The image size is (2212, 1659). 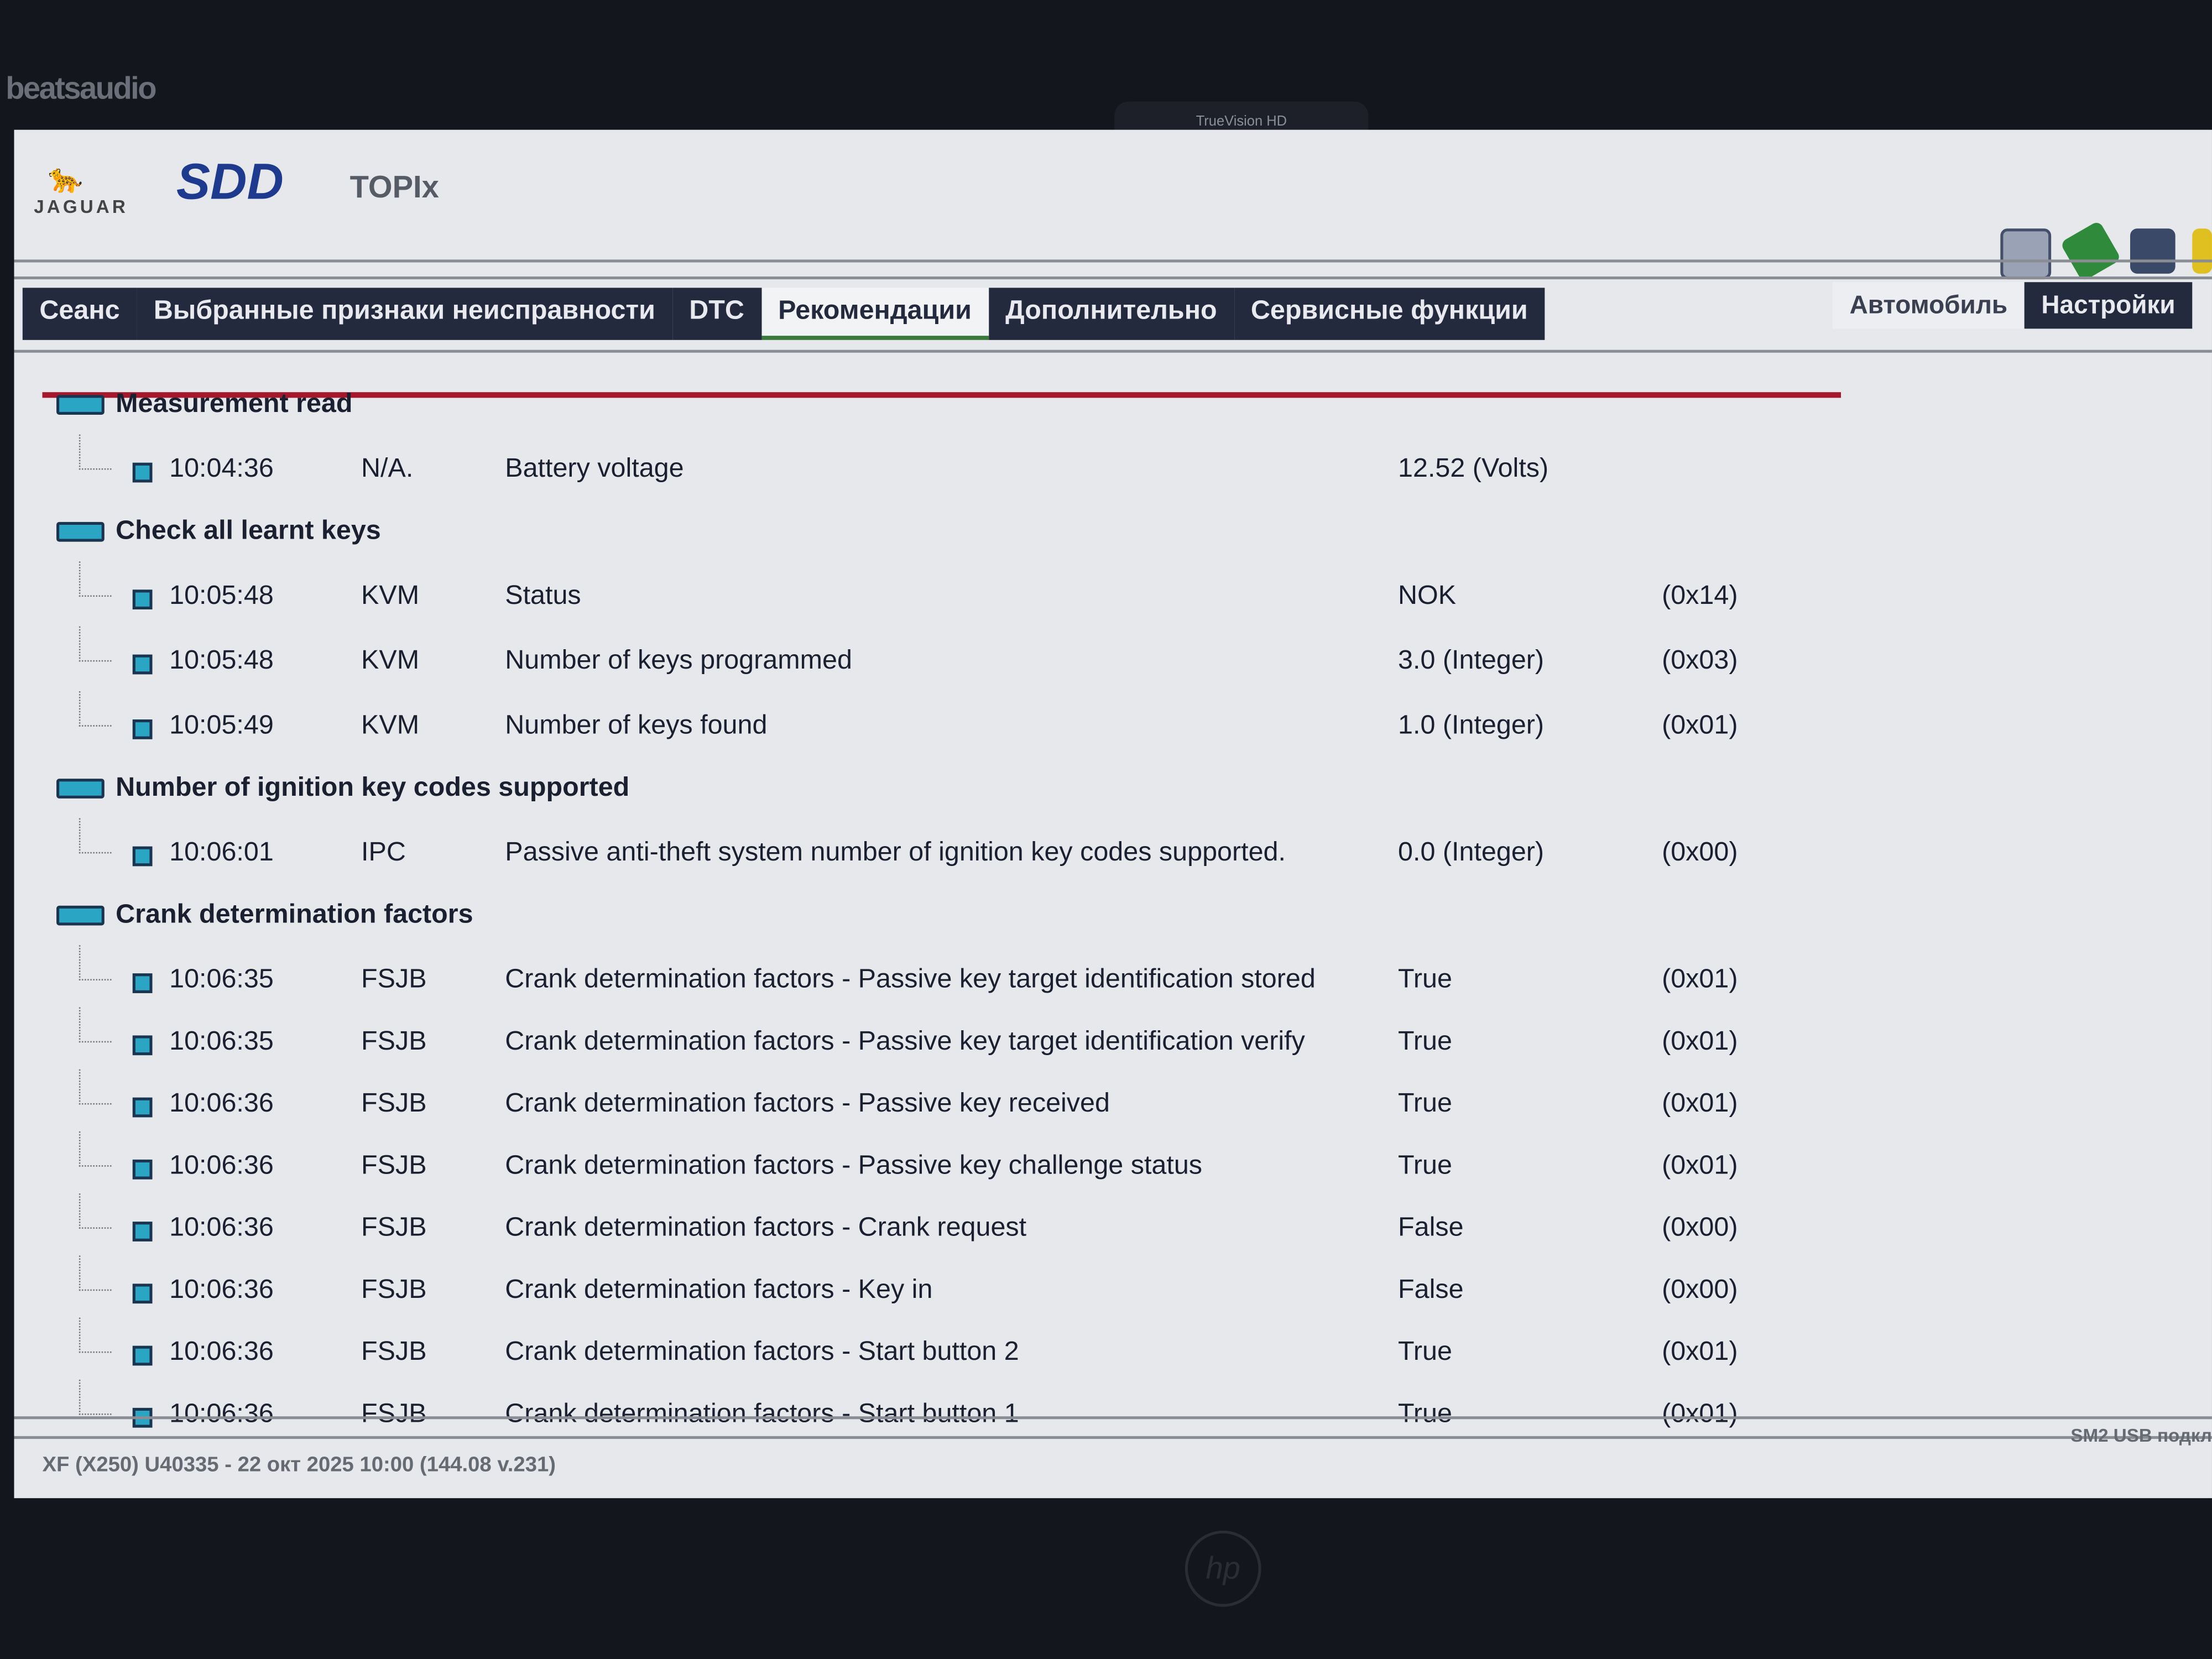 I want to click on sdd-logo: SDD, so click(x=230, y=182).